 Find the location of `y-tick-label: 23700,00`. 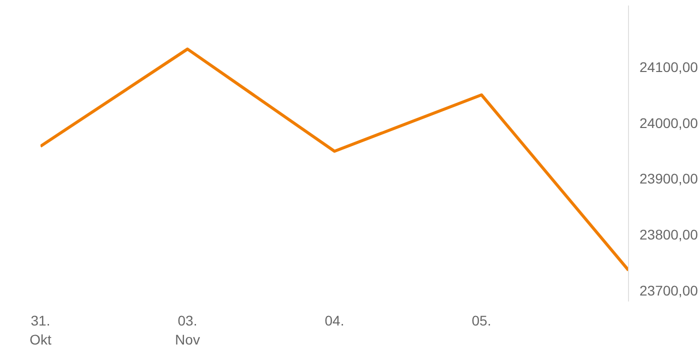

y-tick-label: 23700,00 is located at coordinates (669, 290).